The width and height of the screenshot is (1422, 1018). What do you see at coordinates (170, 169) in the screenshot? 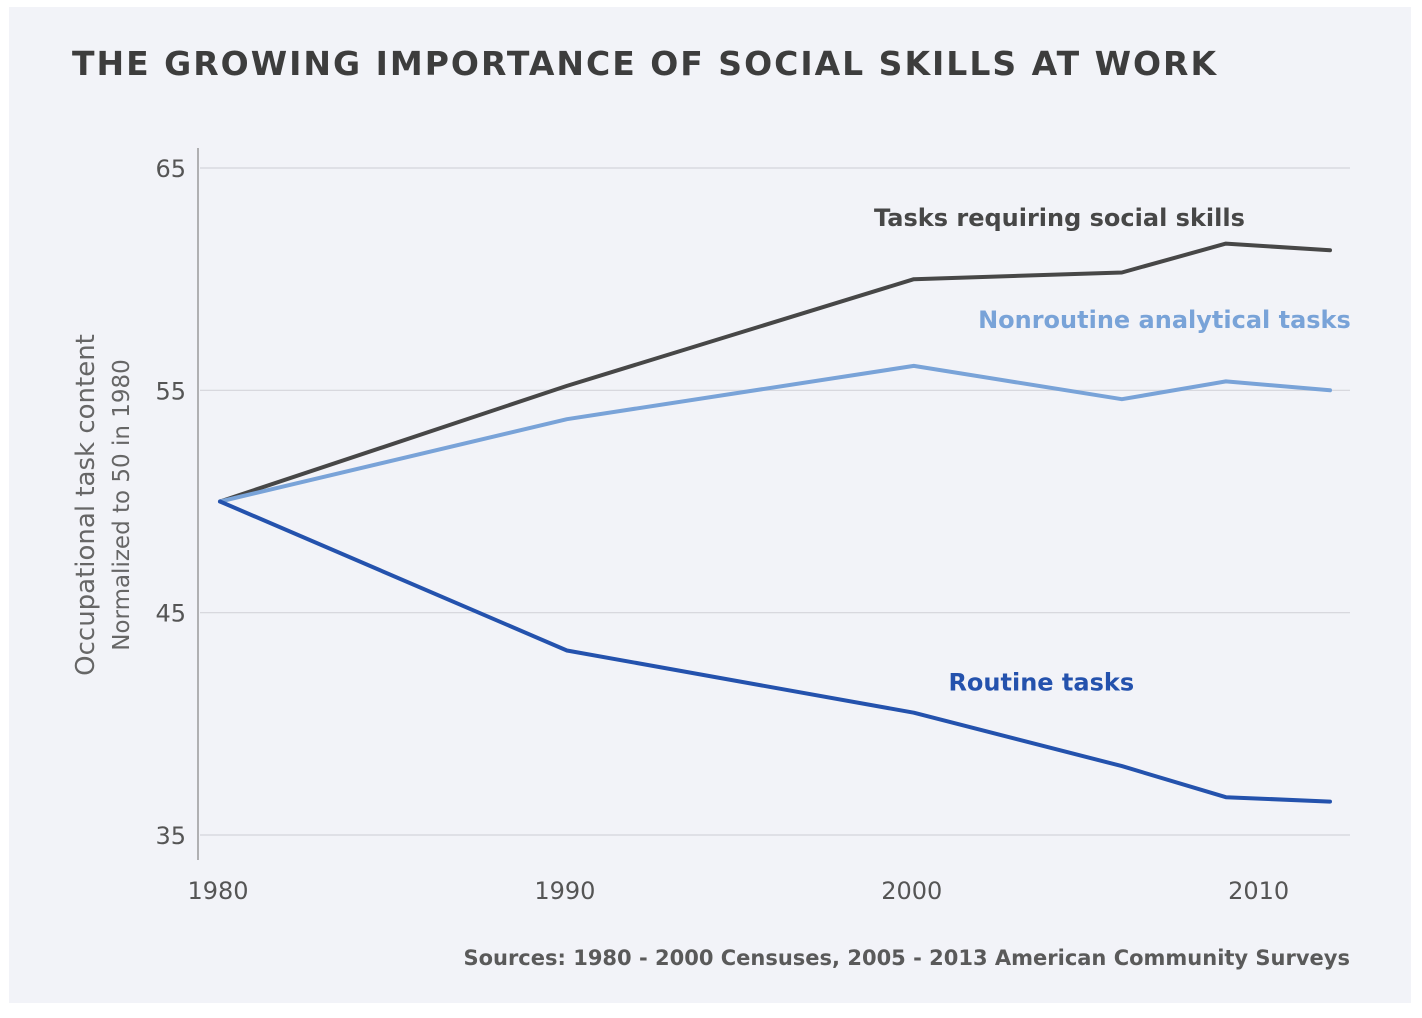
I see `y-tick-label: 65` at bounding box center [170, 169].